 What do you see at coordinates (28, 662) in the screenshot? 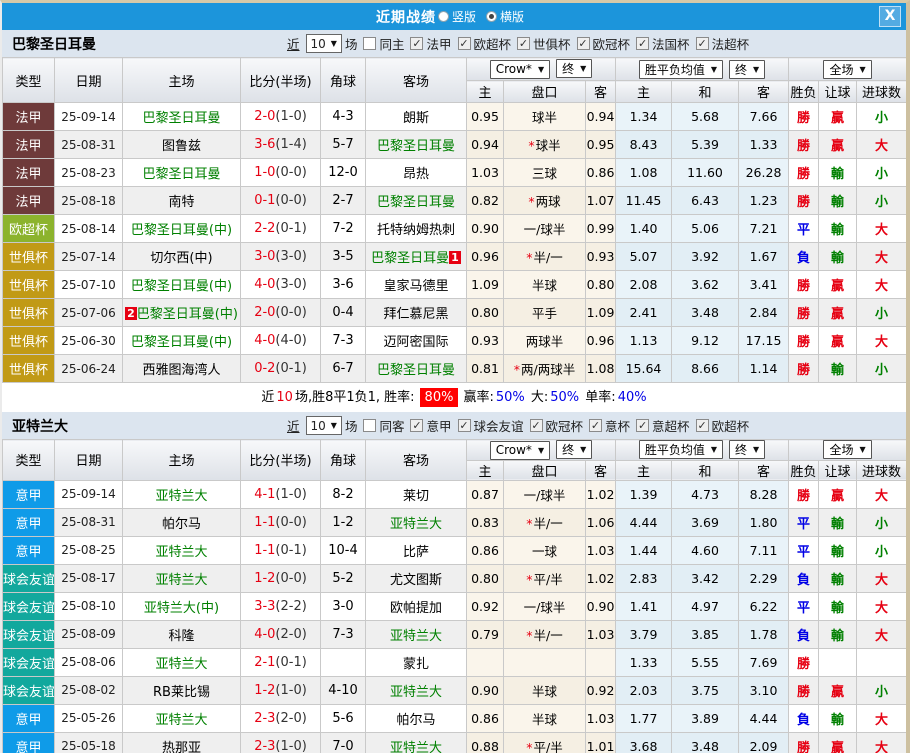
I see `league-type-cell: 球会友谊` at bounding box center [28, 662].